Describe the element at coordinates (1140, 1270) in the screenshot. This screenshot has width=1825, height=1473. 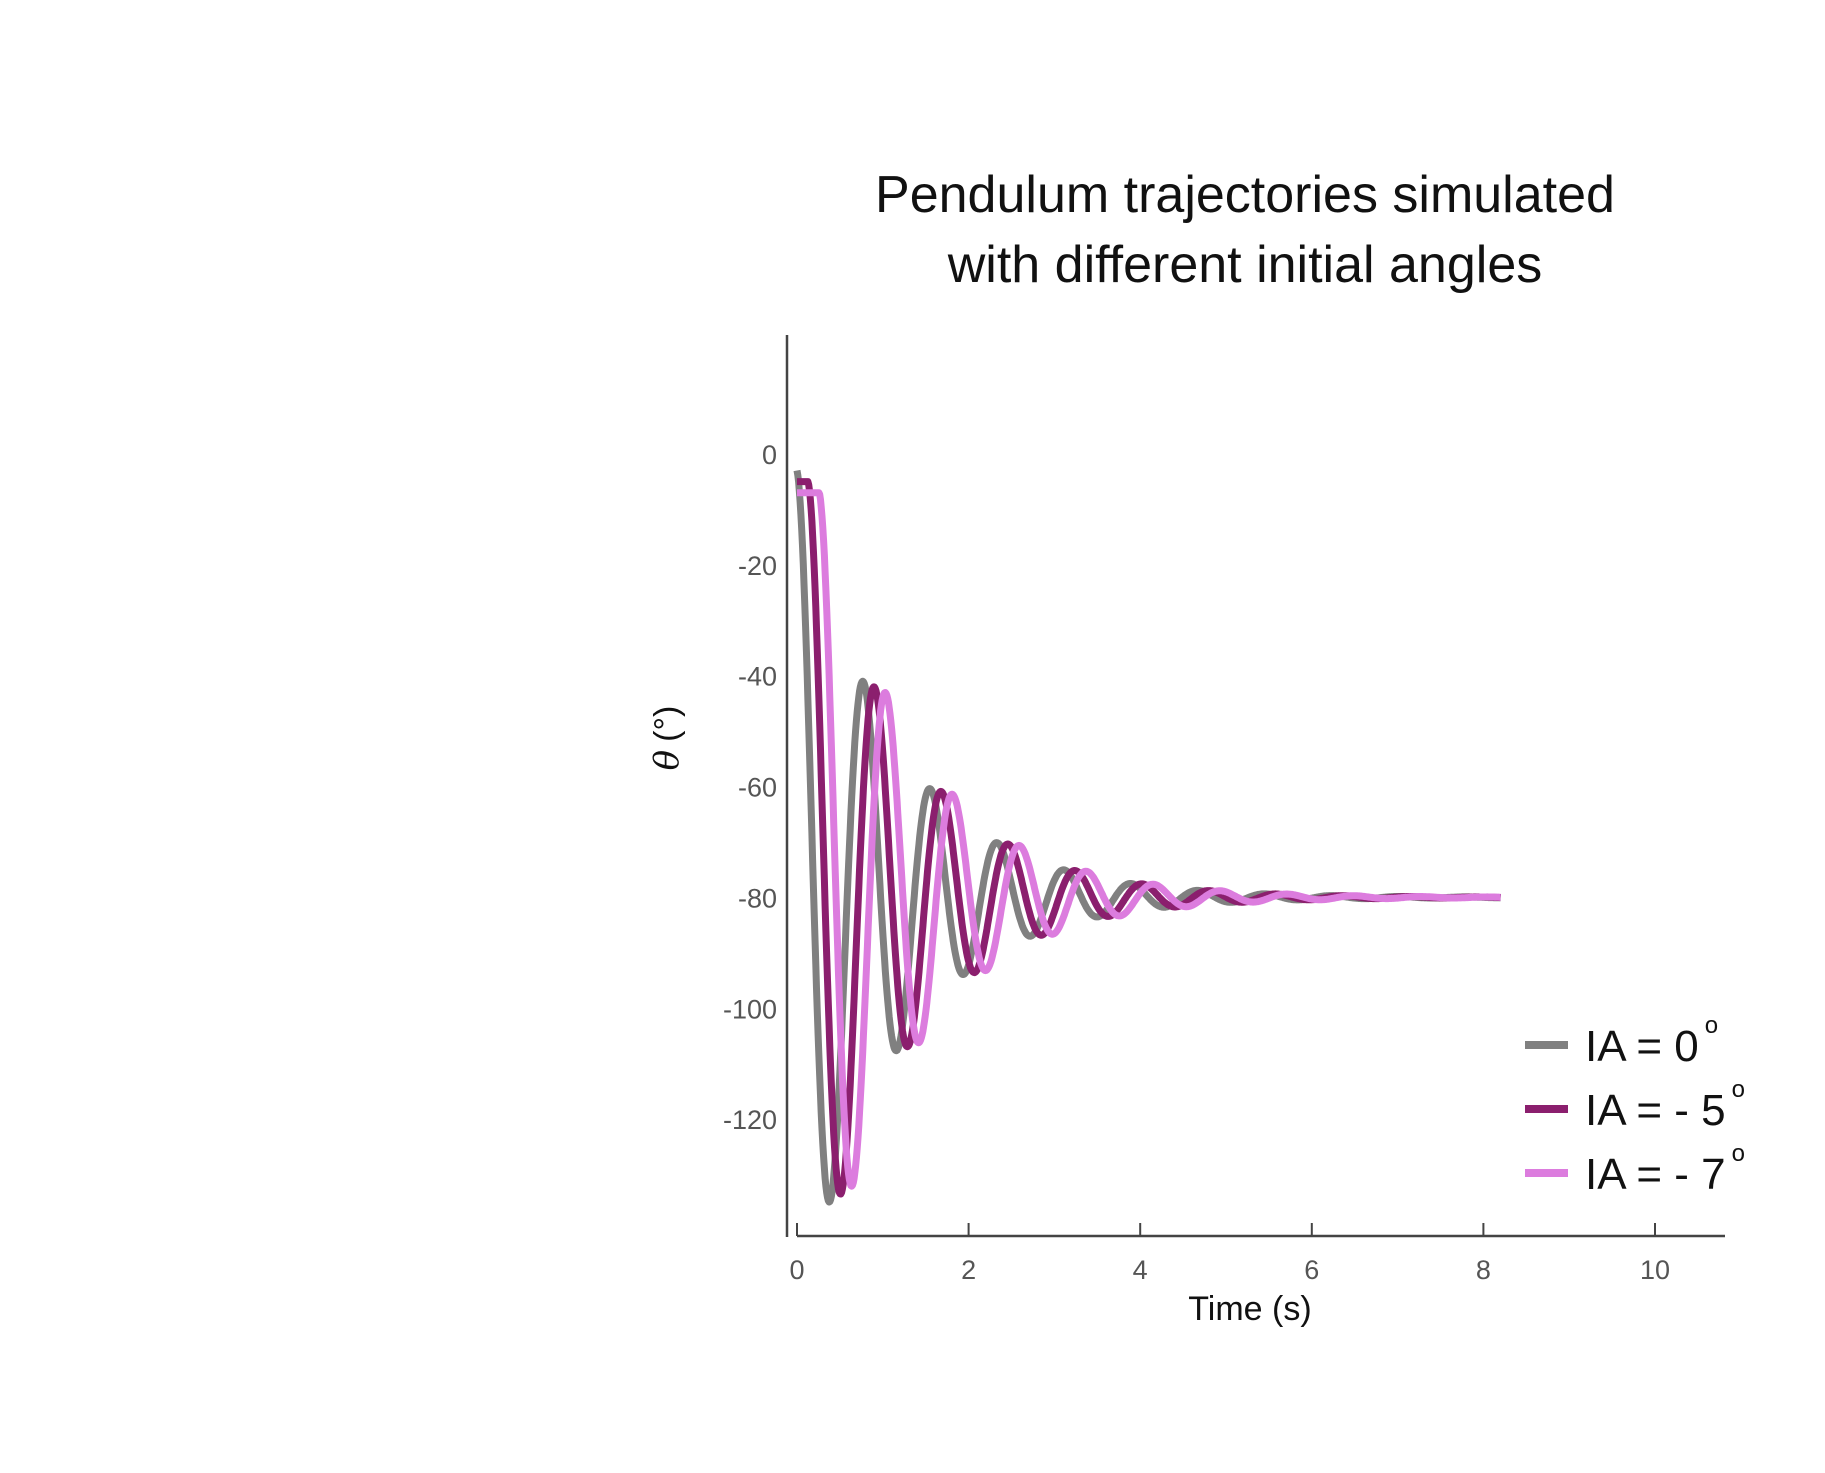
I see `x-tick-label: 4` at that location.